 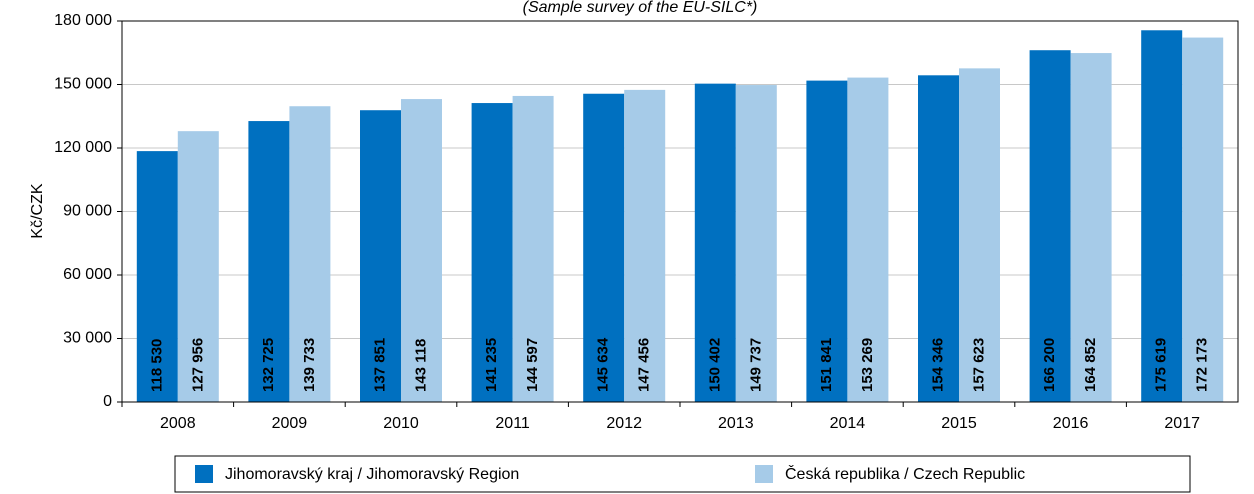 I want to click on value-label: 151 841, so click(x=826, y=365).